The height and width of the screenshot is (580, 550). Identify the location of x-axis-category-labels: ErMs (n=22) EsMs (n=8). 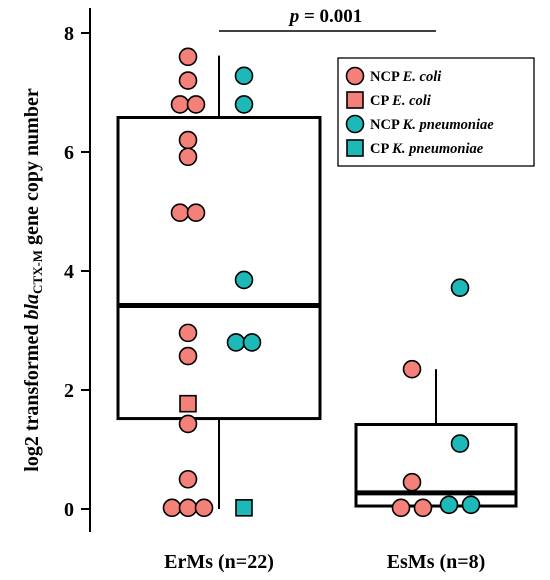
(324, 562).